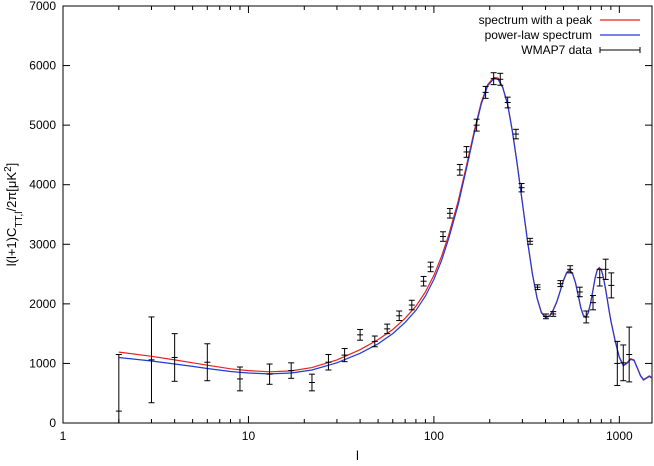  Describe the element at coordinates (42, 185) in the screenshot. I see `y-tick-label: 4000` at that location.